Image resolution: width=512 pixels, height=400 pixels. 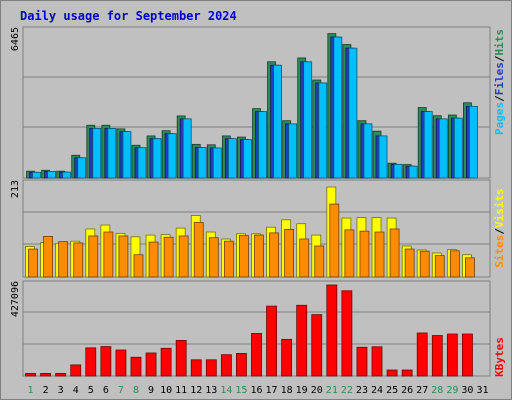 I want to click on x-tick-label-30: 30, so click(x=467, y=390).